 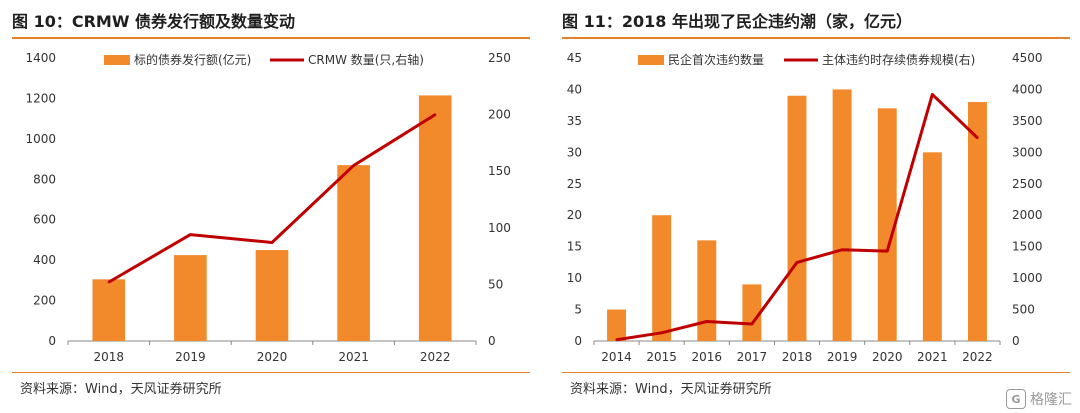 What do you see at coordinates (716, 59) in the screenshot?
I see `legend-bar-label: 民企首次违约数量` at bounding box center [716, 59].